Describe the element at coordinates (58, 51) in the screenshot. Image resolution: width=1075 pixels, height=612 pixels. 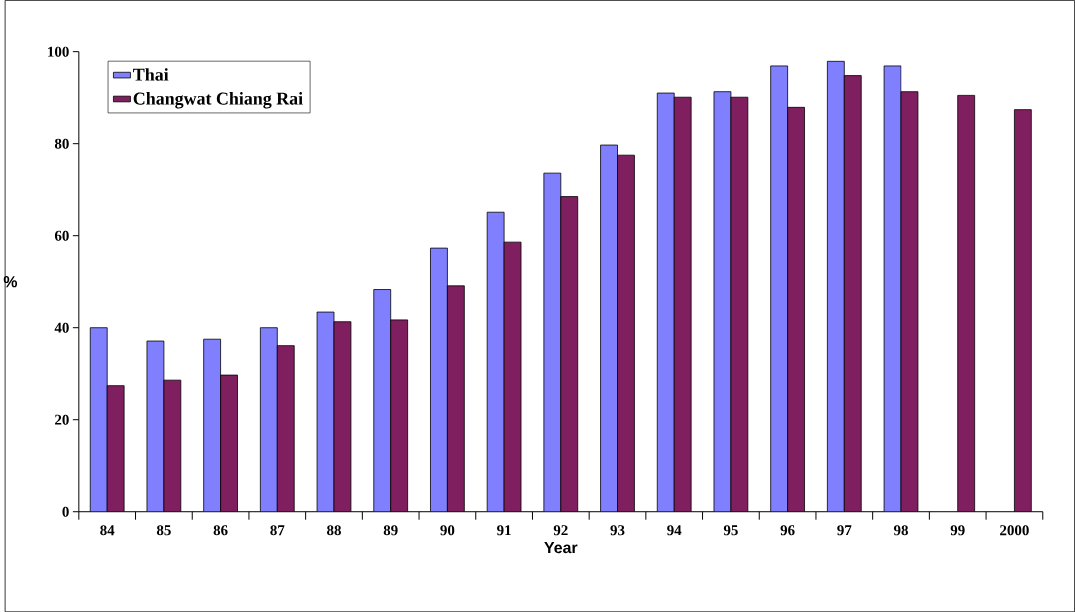
I see `y-tick-label: 100` at that location.